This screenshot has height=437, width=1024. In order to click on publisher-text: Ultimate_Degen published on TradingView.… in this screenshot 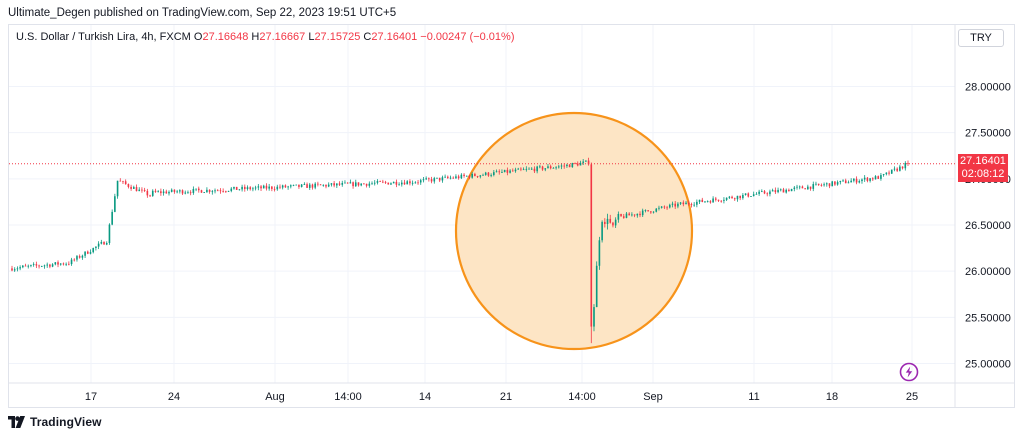, I will do `click(202, 13)`.